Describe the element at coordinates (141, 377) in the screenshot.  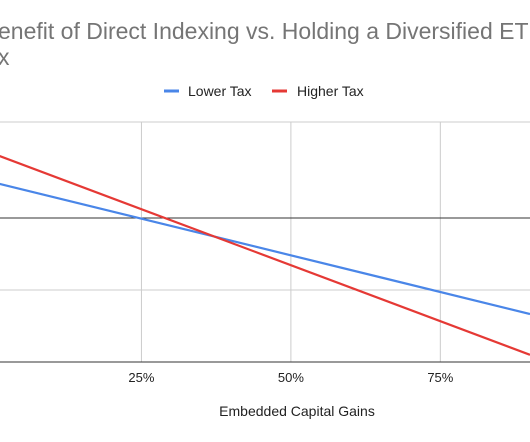
I see `x-tick-label: 25%` at that location.